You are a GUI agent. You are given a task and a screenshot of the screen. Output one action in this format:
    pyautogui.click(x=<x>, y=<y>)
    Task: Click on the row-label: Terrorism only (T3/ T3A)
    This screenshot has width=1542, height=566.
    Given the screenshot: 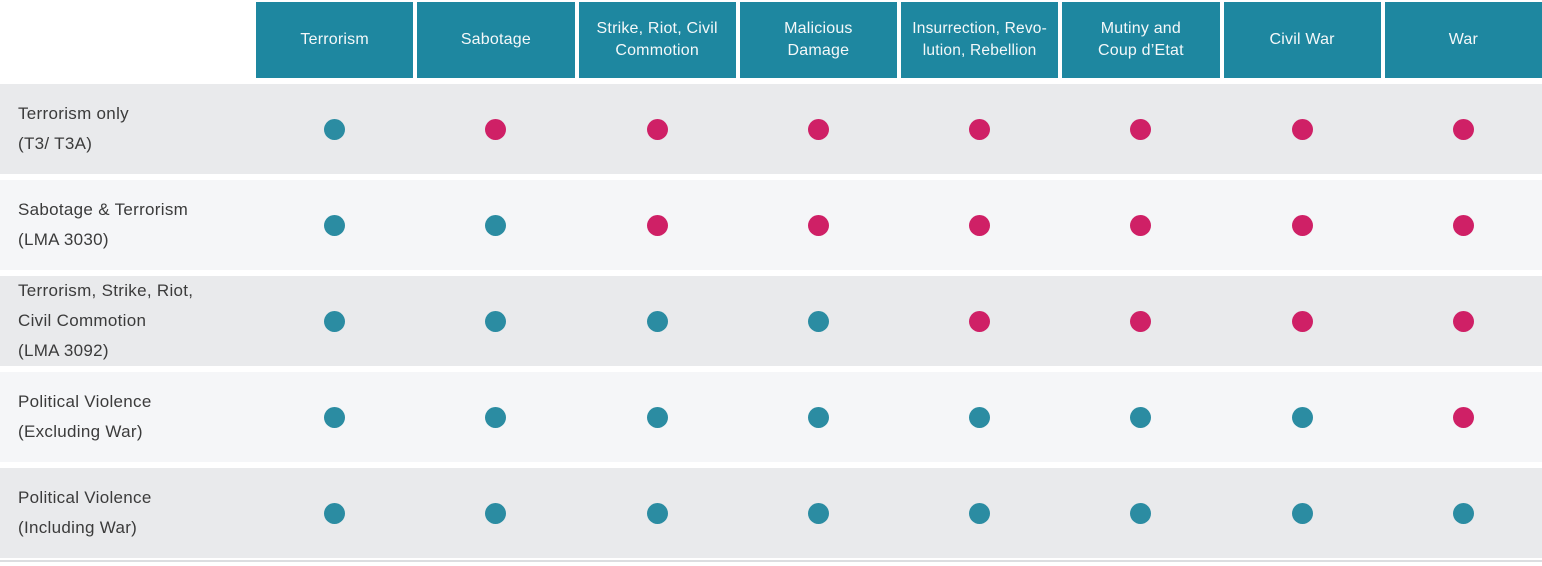 What is the action you would take?
    pyautogui.click(x=73, y=128)
    